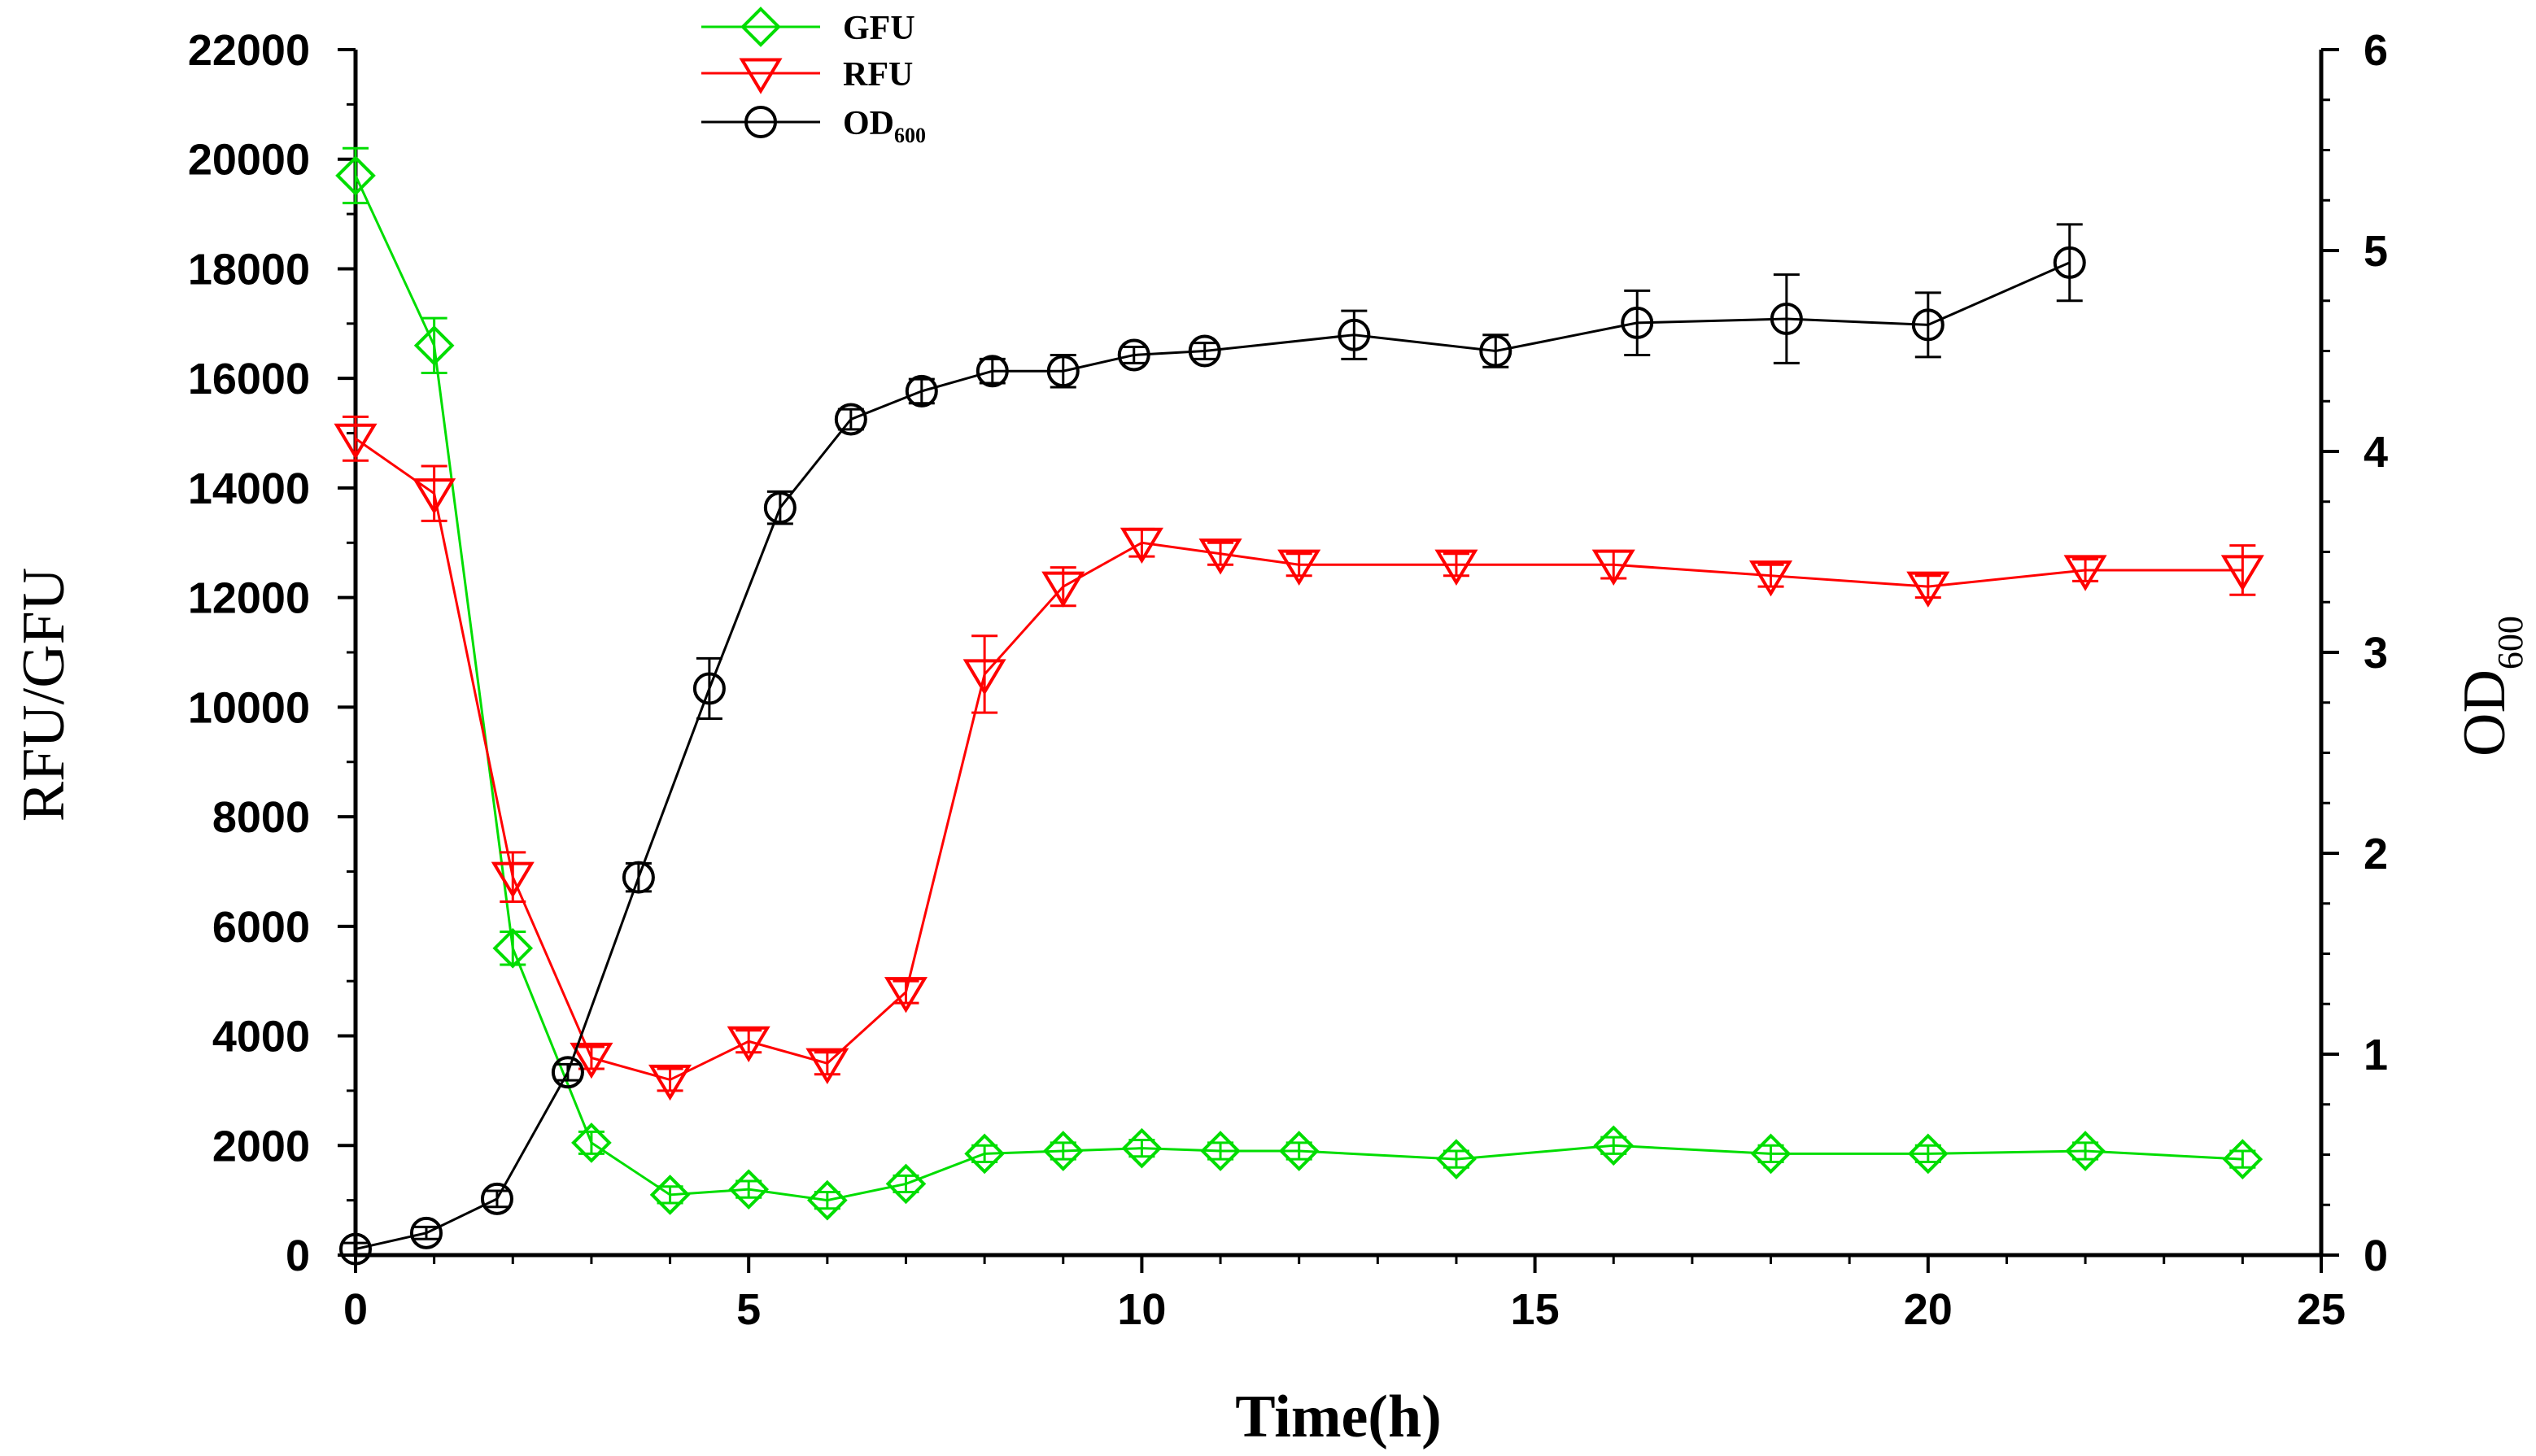  What do you see at coordinates (910, 136) in the screenshot?
I see `legend-label-subscript-od: 600` at bounding box center [910, 136].